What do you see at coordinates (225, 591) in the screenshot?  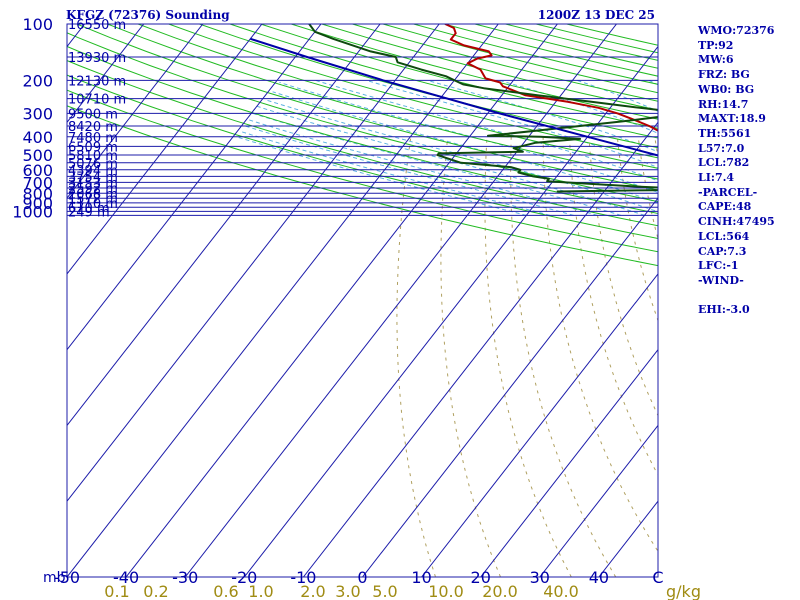 I see `mixing-ratio-label: 0.6` at bounding box center [225, 591].